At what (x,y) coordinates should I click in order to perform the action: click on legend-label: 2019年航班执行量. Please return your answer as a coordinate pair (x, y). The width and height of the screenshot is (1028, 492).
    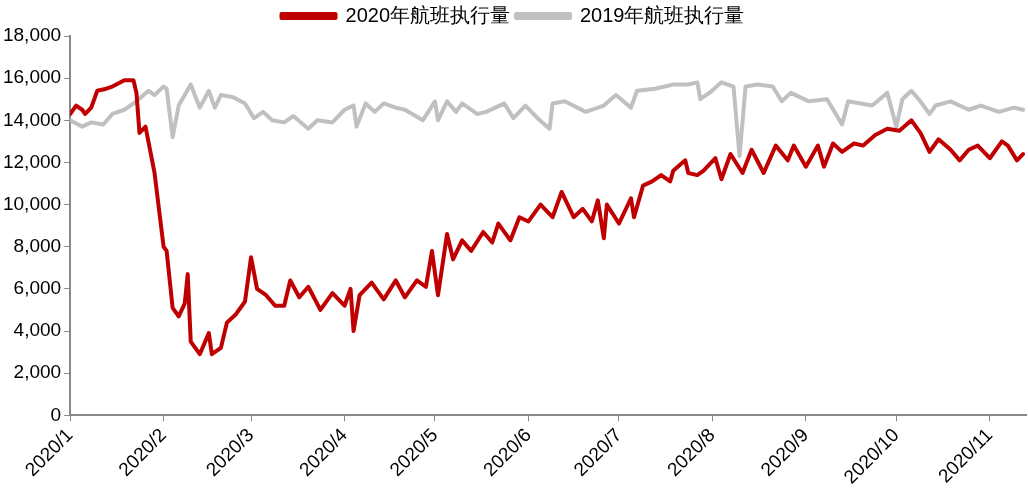
    Looking at the image, I should click on (662, 14).